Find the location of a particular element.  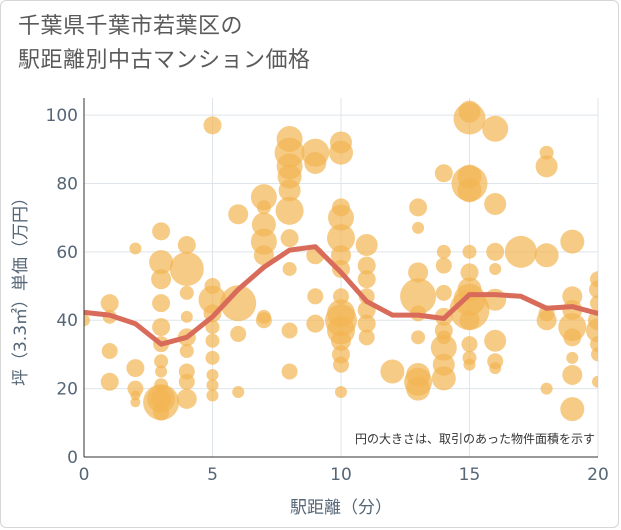

chart-title-line-1: 千葉県千葉市若葉区の is located at coordinates (131, 26).